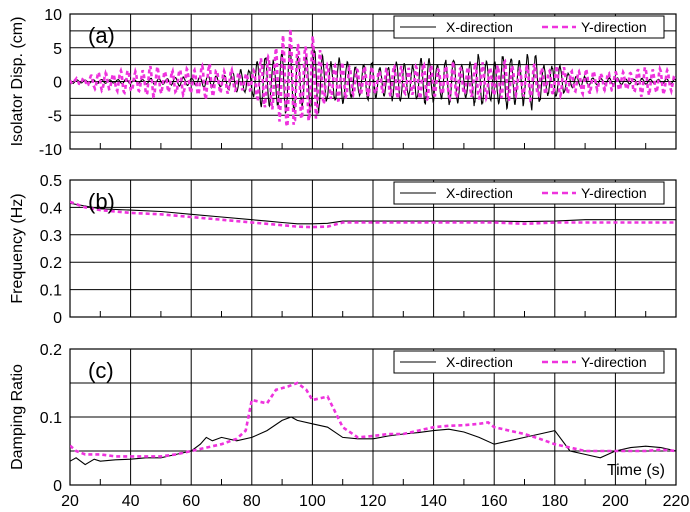 The height and width of the screenshot is (512, 690). I want to click on x-tick-label: 40, so click(131, 501).